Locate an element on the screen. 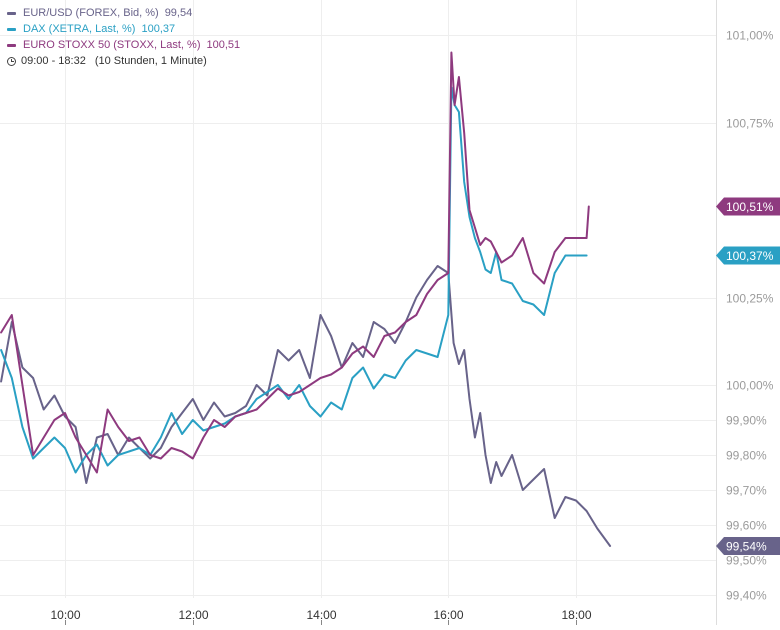 The height and width of the screenshot is (630, 780). x-tick-label: 16:00 is located at coordinates (448, 615).